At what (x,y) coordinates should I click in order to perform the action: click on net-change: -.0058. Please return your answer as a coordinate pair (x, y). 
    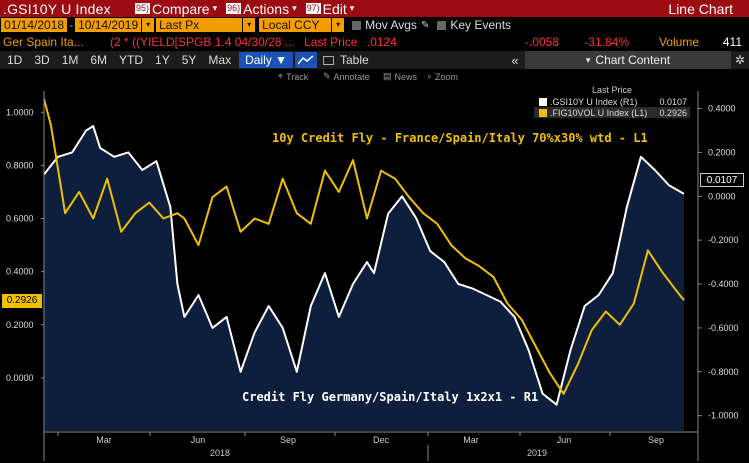
    Looking at the image, I should click on (541, 42).